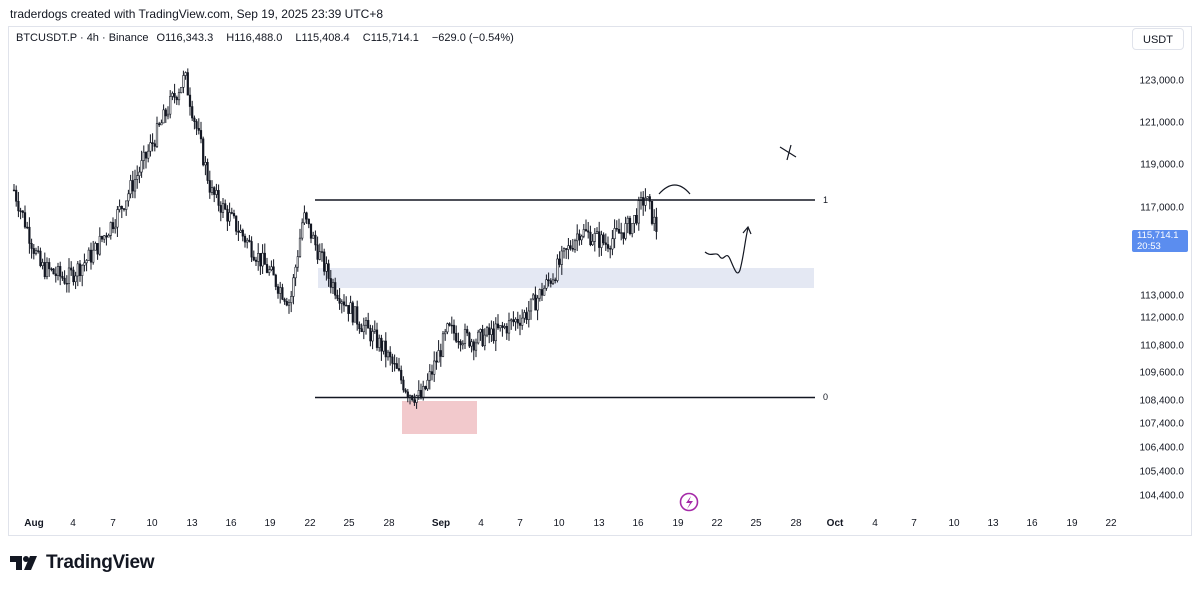  I want to click on symbol-info: BTCUSDT.P · 4h · Binance, so click(82, 38).